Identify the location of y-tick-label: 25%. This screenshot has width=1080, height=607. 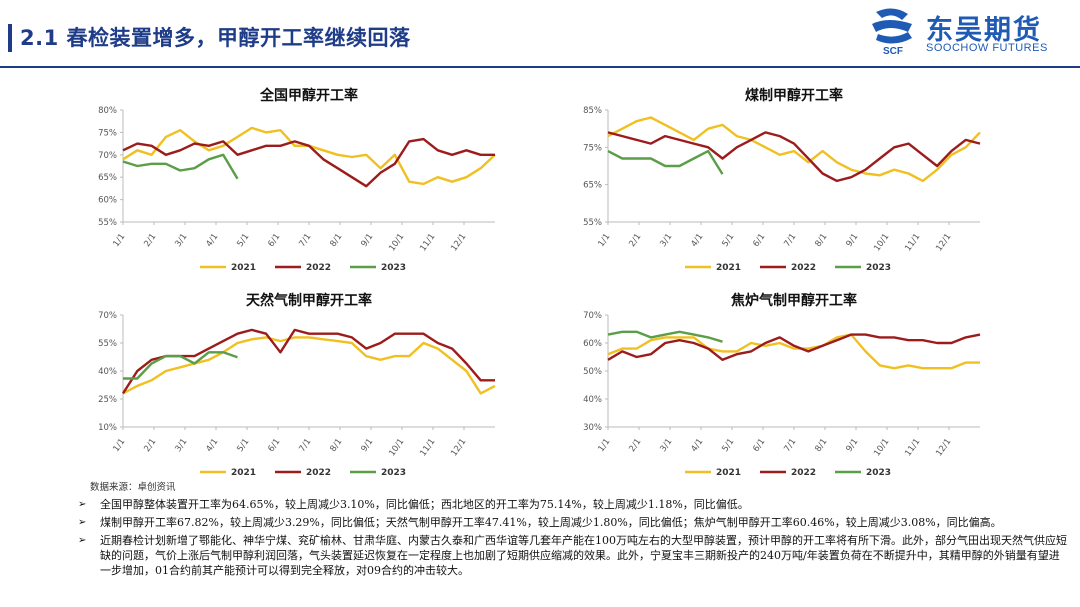
(107, 400).